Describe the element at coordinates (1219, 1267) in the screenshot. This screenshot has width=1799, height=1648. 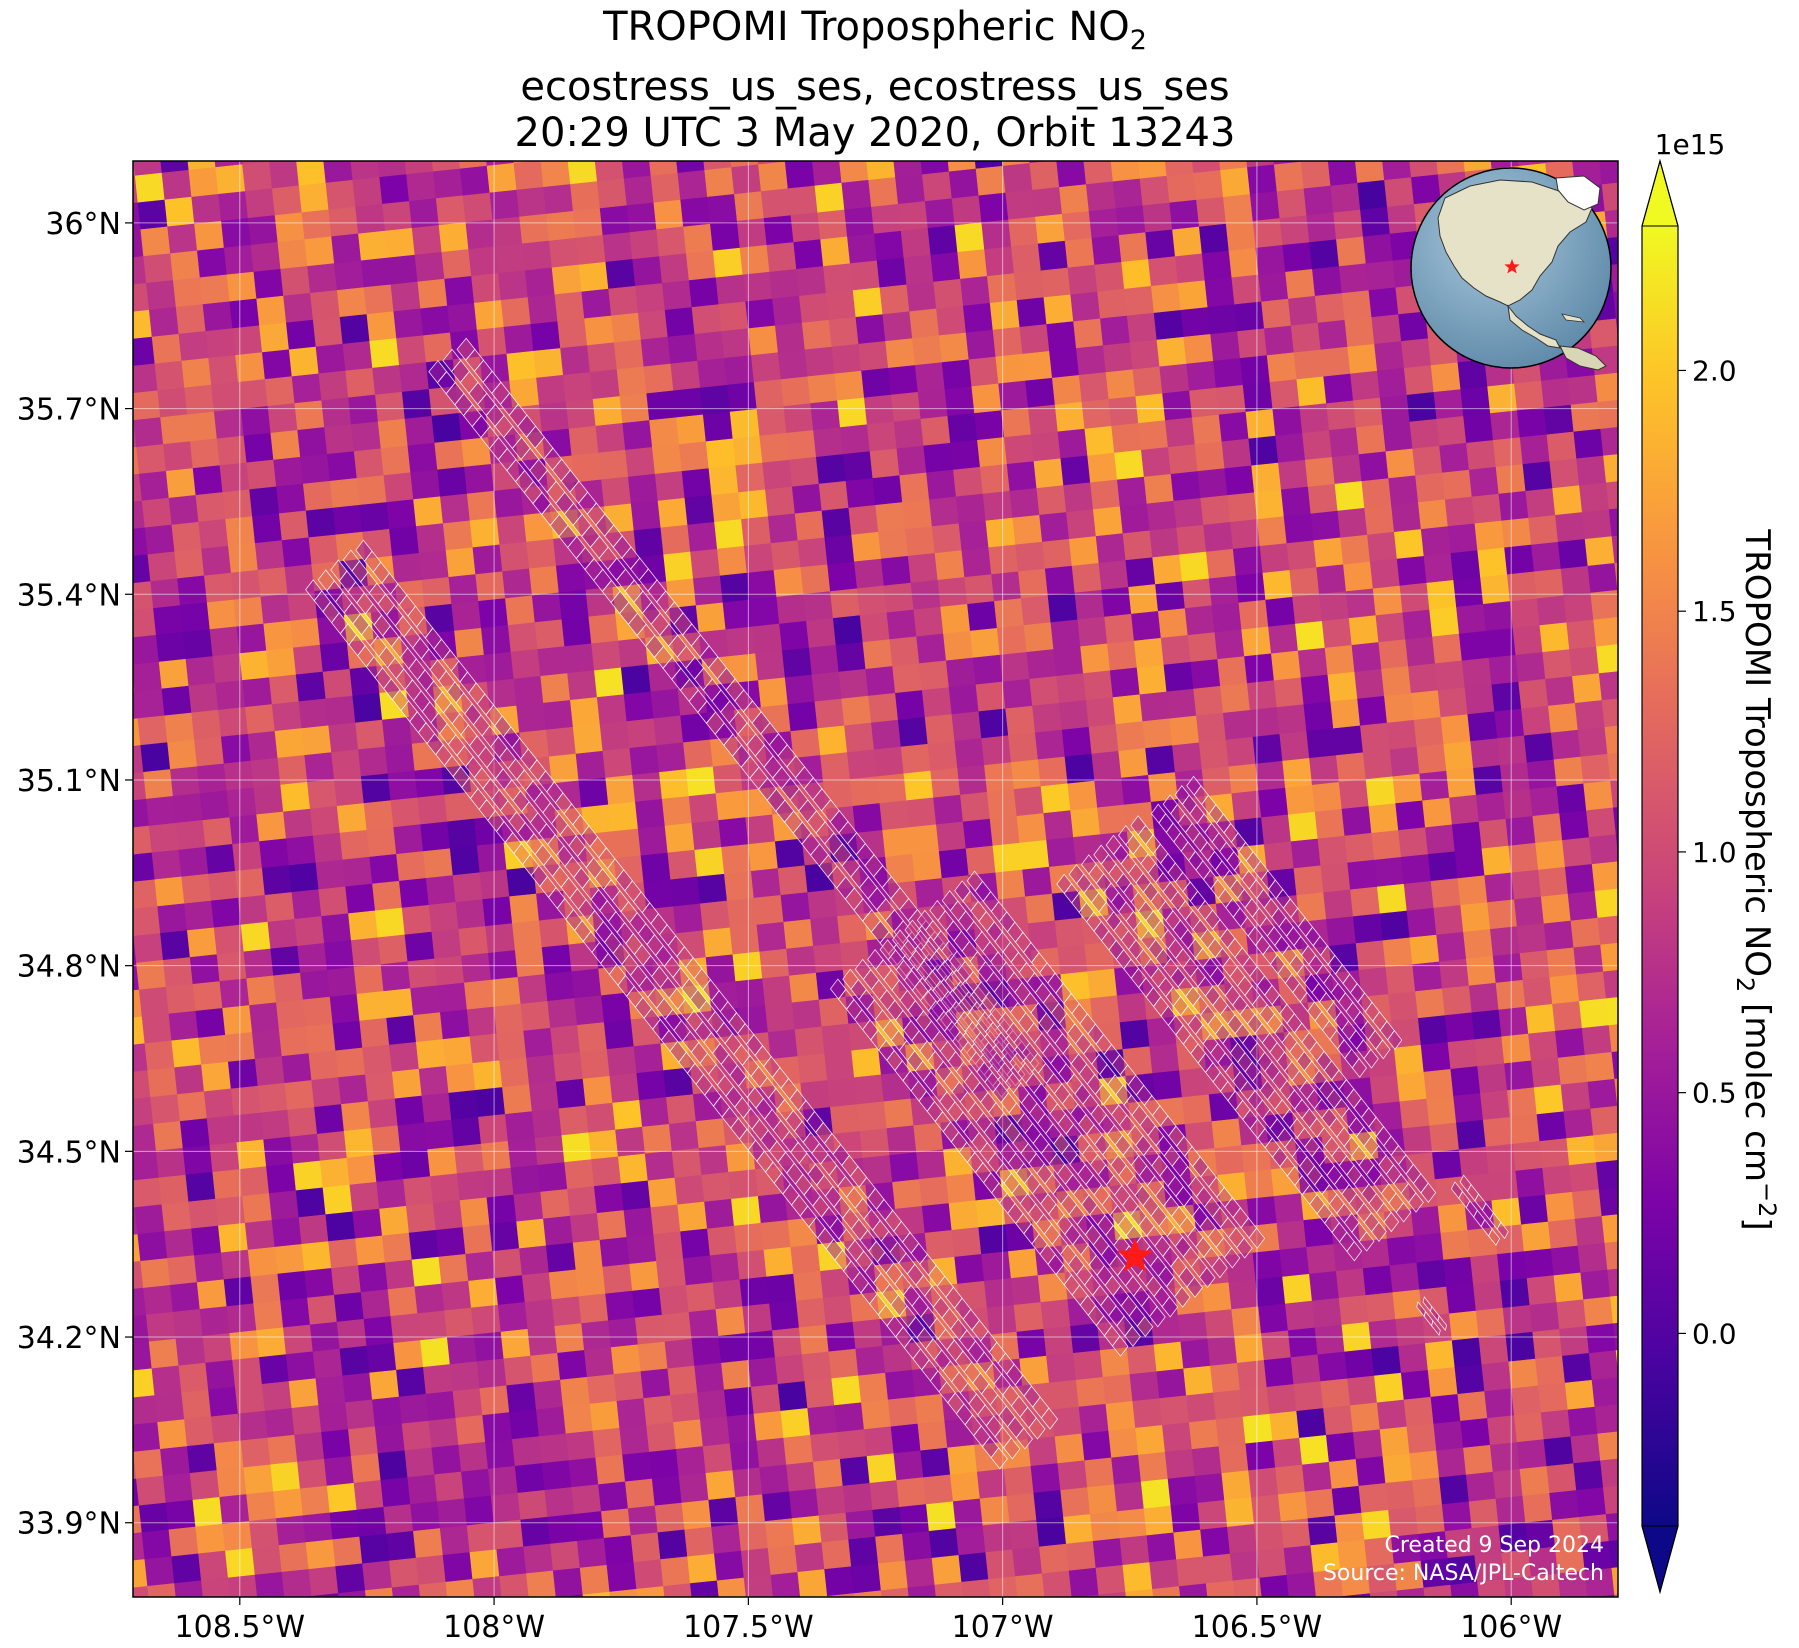
I see `footprint-pixel` at that location.